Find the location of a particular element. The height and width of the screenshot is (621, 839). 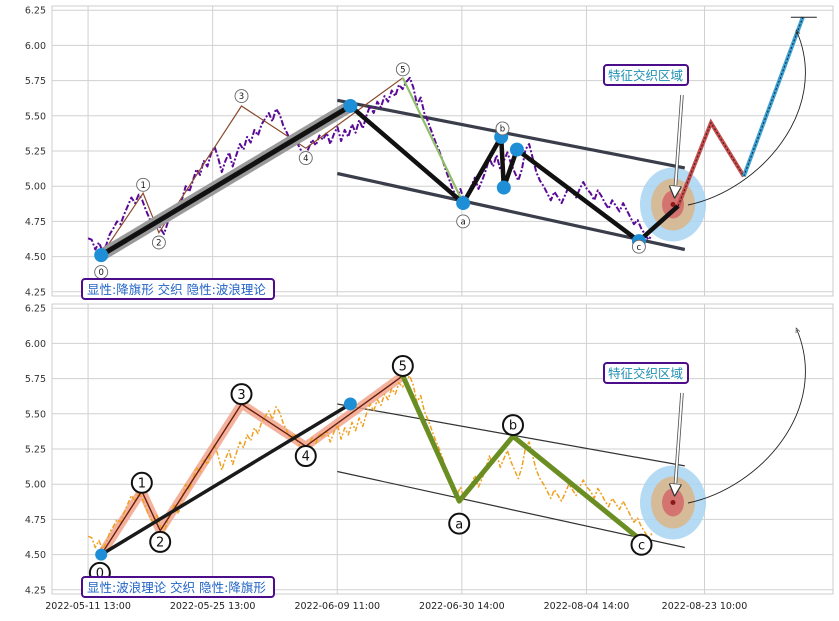

top-zone-label: 特征交织区域 is located at coordinates (645, 75).